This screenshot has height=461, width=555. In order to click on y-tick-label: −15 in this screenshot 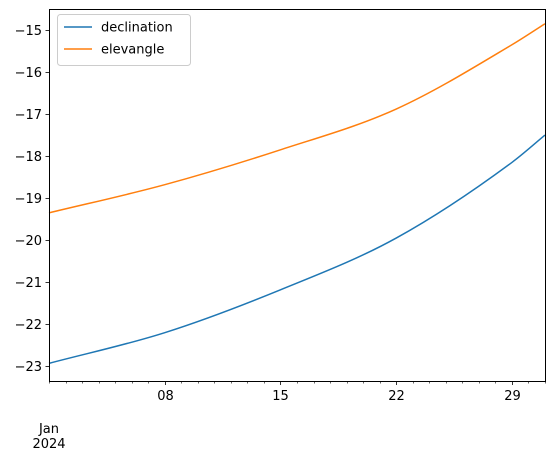, I will do `click(28, 31)`.